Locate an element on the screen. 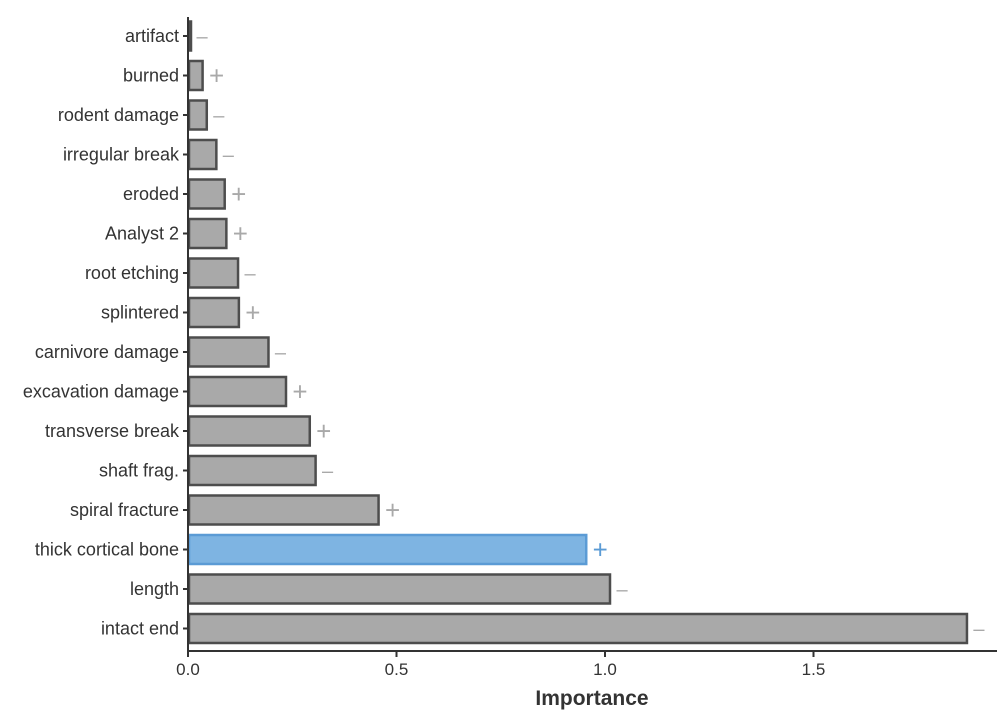 The height and width of the screenshot is (720, 1008). bar-carnivore-damage is located at coordinates (228, 352).